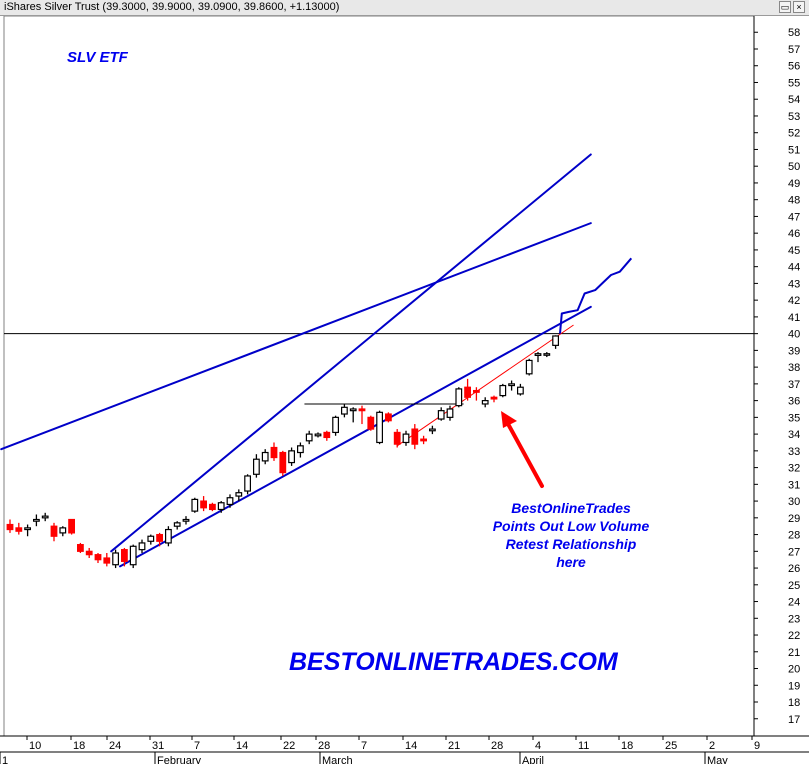 This screenshot has height=764, width=809. Describe the element at coordinates (794, 83) in the screenshot. I see `y-tick-label: 55` at that location.